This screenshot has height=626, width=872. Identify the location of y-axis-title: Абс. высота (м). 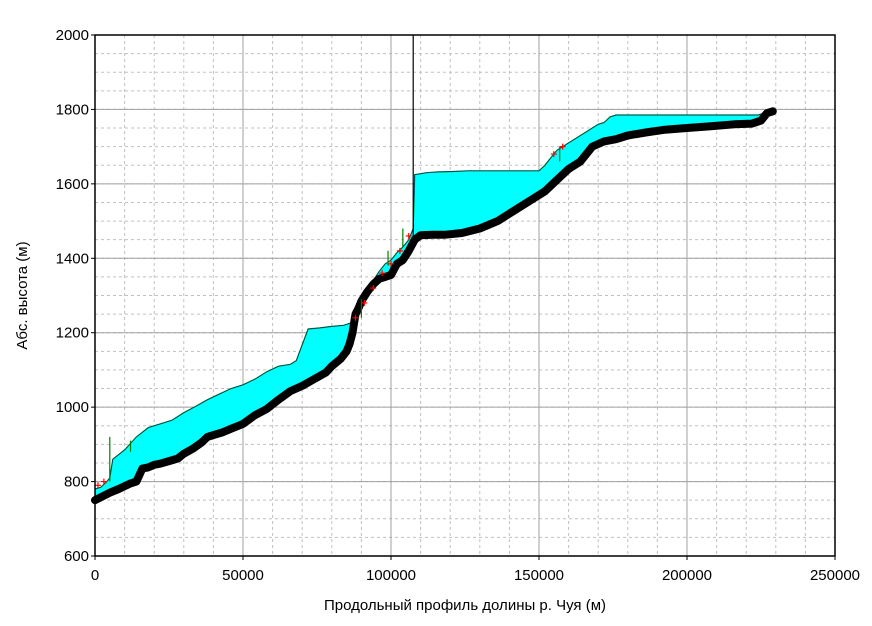
(22, 295).